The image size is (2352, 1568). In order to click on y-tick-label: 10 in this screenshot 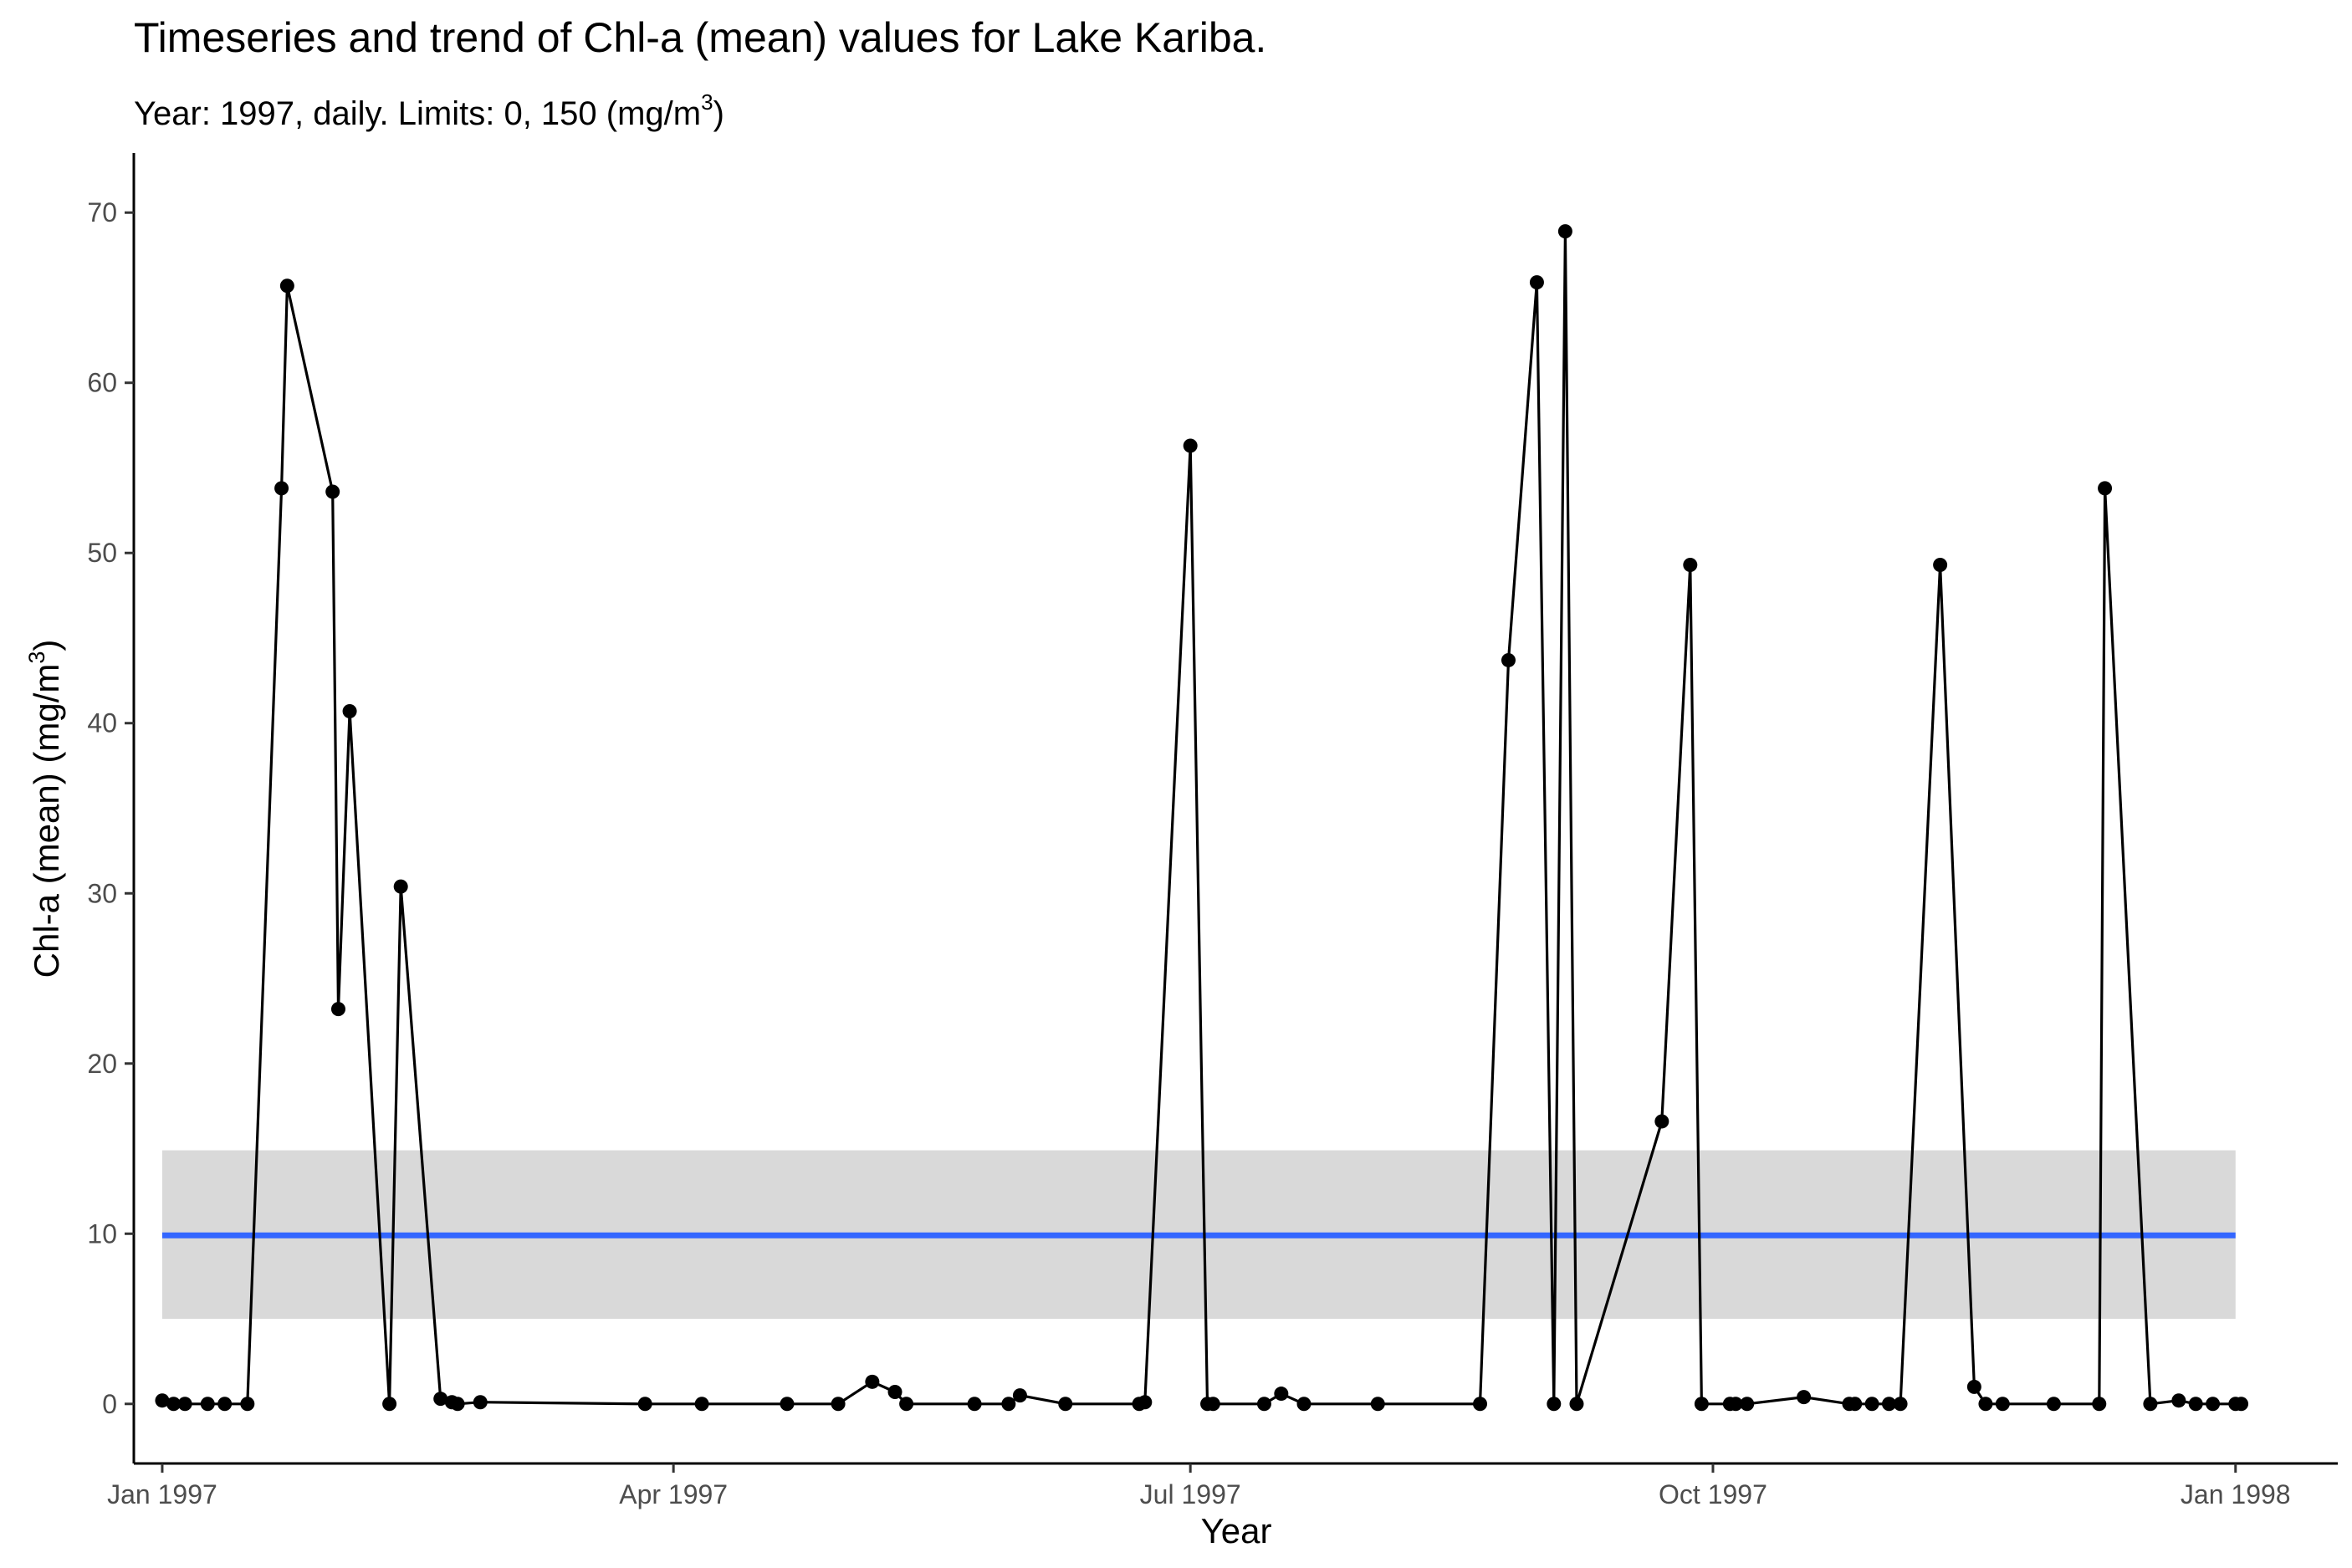, I will do `click(102, 1233)`.